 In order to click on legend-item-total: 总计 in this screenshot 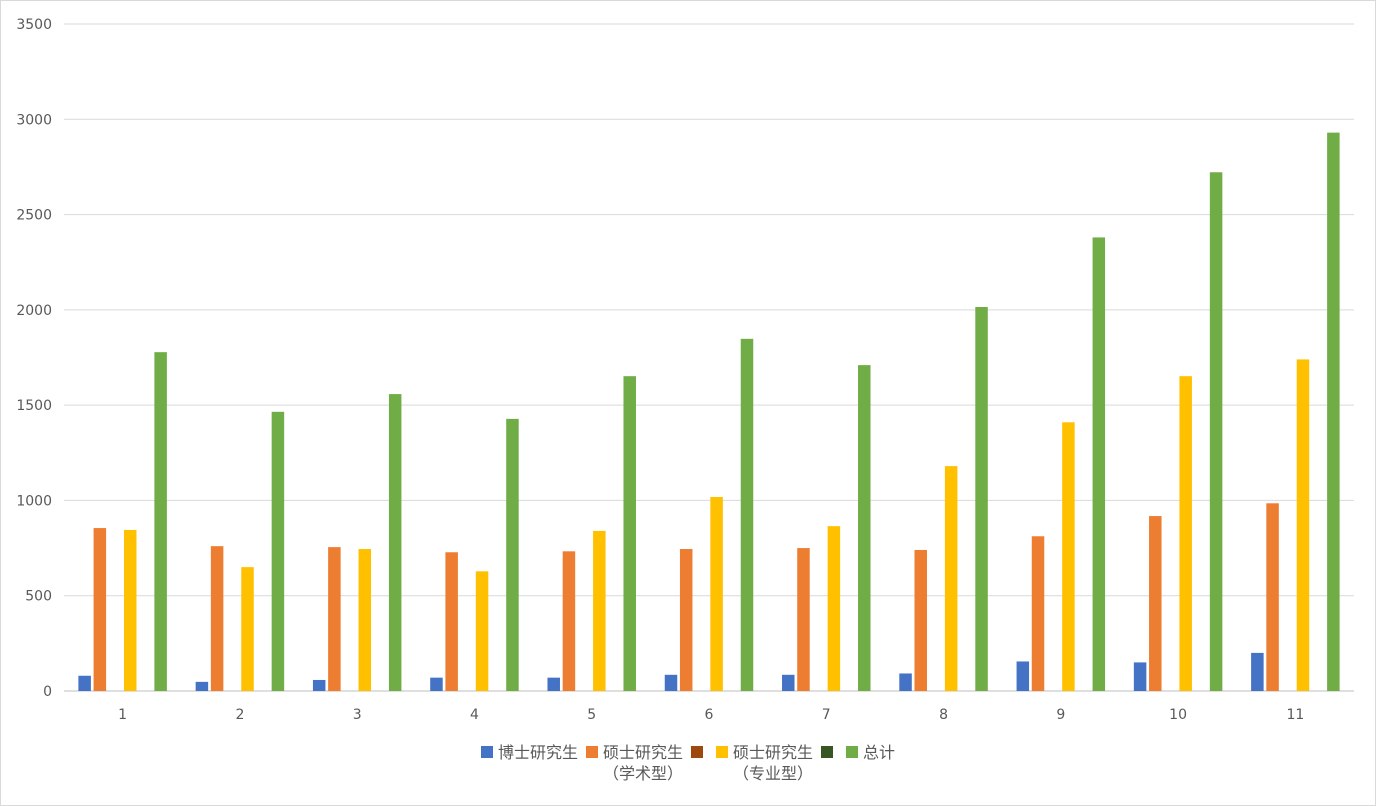, I will do `click(870, 752)`.